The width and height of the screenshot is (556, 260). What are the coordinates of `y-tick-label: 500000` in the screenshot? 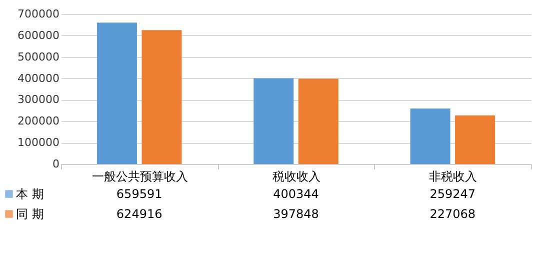 It's located at (39, 57).